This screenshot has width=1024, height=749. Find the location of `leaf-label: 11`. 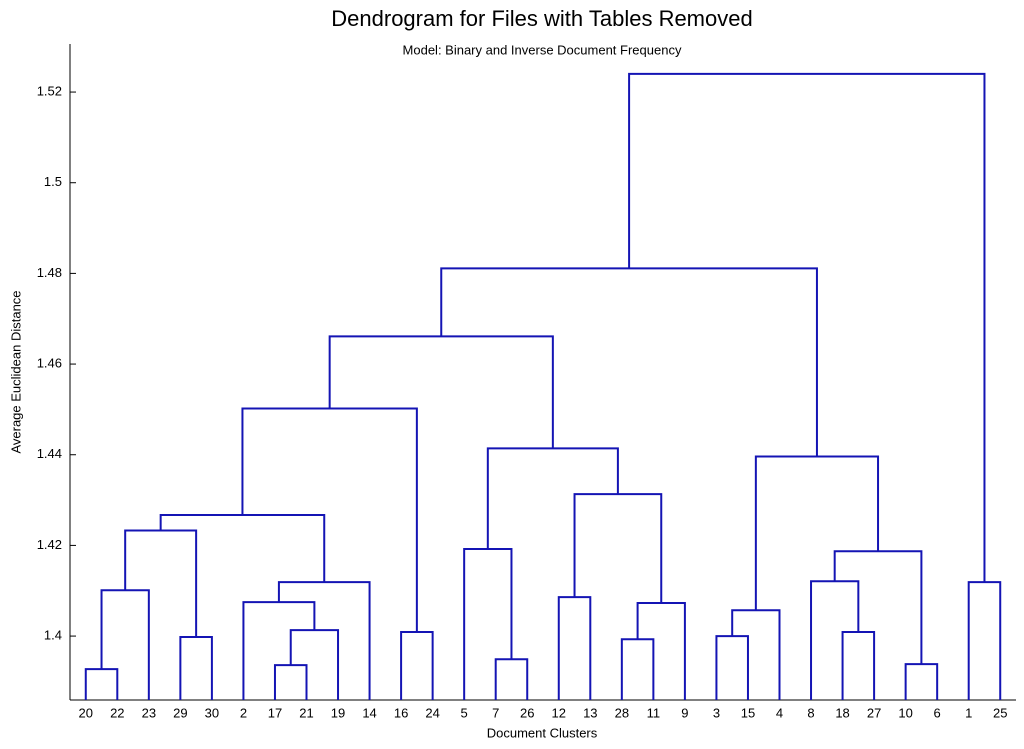

leaf-label: 11 is located at coordinates (654, 712).